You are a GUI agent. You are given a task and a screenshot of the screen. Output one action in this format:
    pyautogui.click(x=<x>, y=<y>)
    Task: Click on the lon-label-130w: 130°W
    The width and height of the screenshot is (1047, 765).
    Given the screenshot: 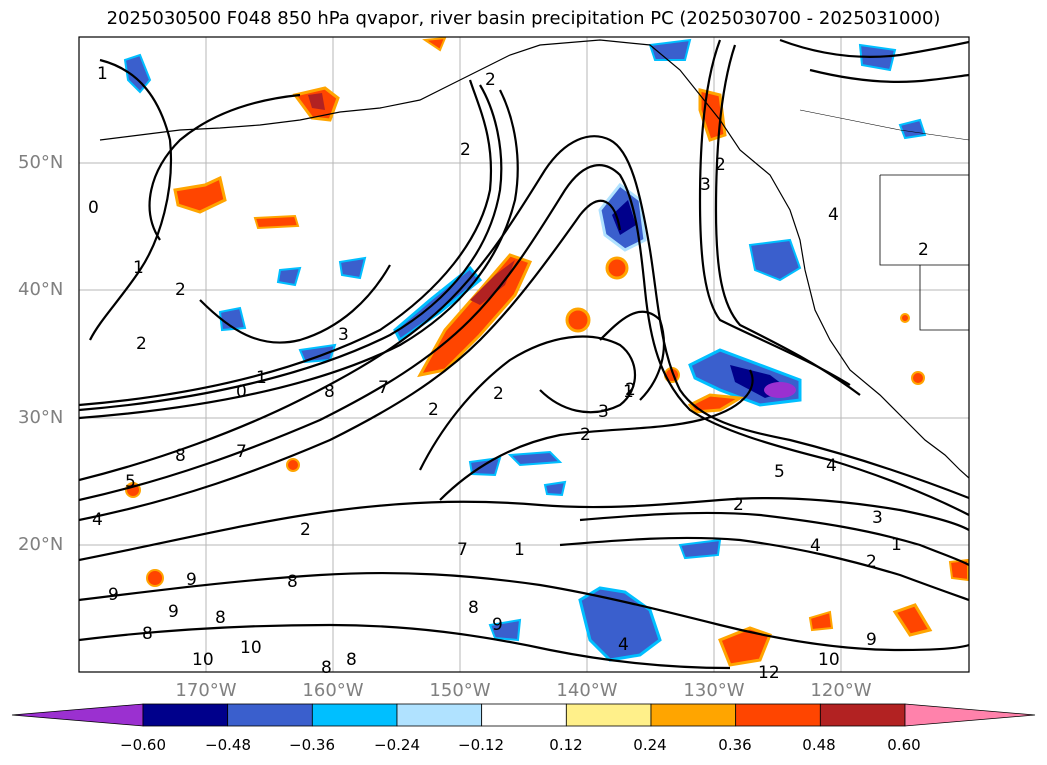 What is the action you would take?
    pyautogui.click(x=714, y=690)
    